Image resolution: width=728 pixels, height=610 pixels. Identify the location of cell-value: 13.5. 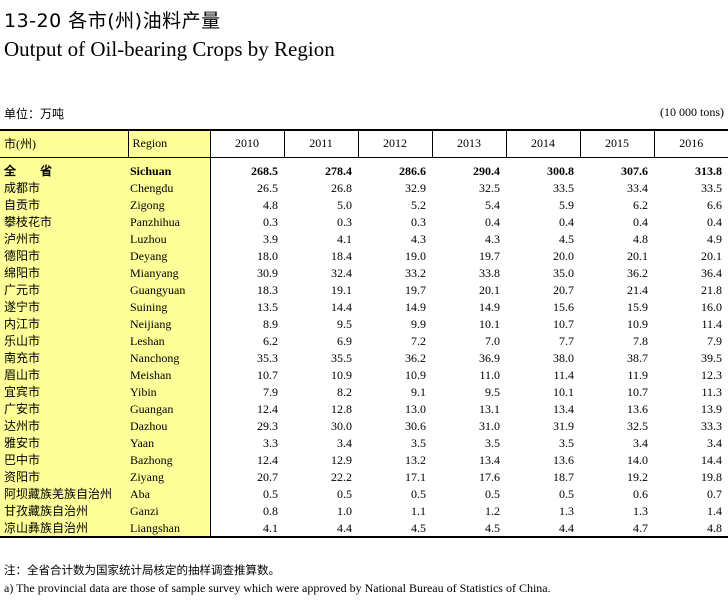
(267, 307).